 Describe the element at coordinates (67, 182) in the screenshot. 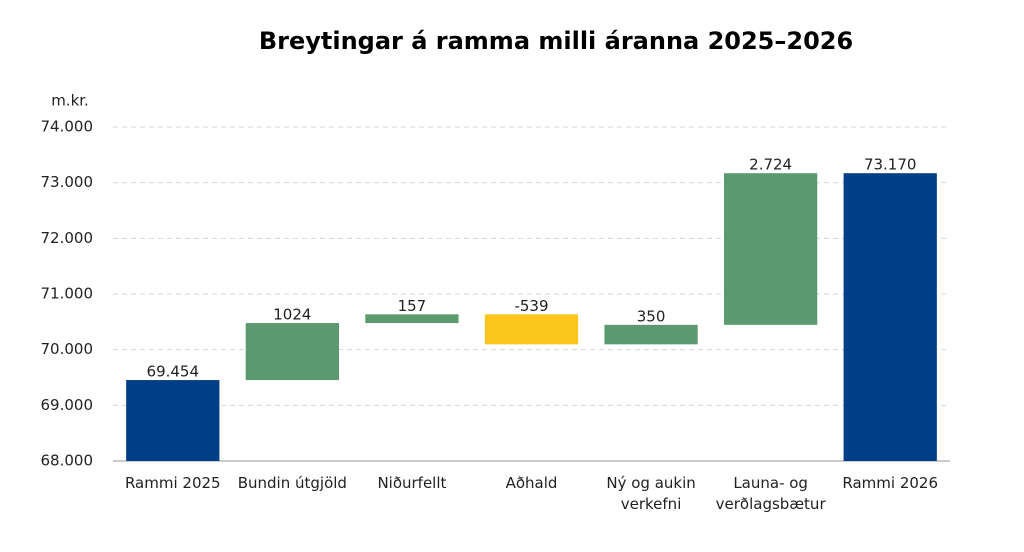

I see `y-tick-label: 73.000` at that location.